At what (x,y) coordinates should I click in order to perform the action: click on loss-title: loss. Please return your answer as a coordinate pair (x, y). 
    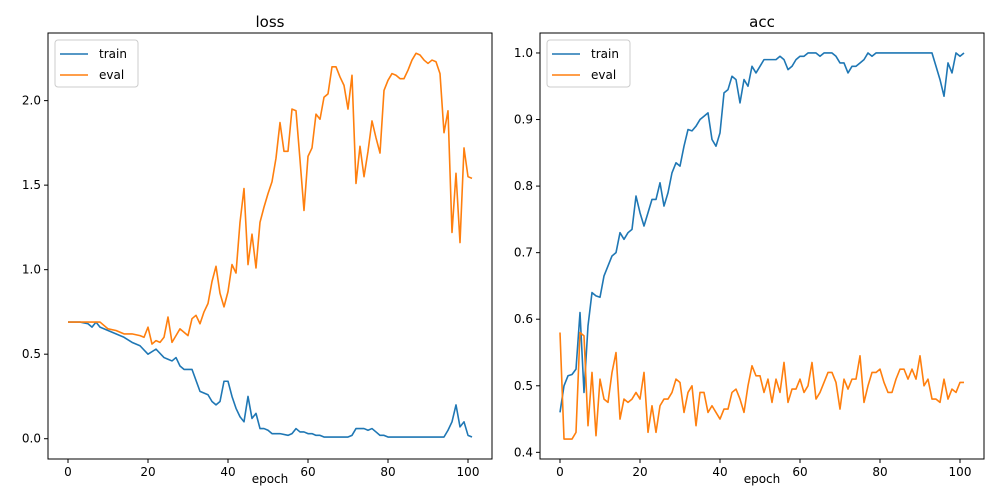
    Looking at the image, I should click on (270, 22).